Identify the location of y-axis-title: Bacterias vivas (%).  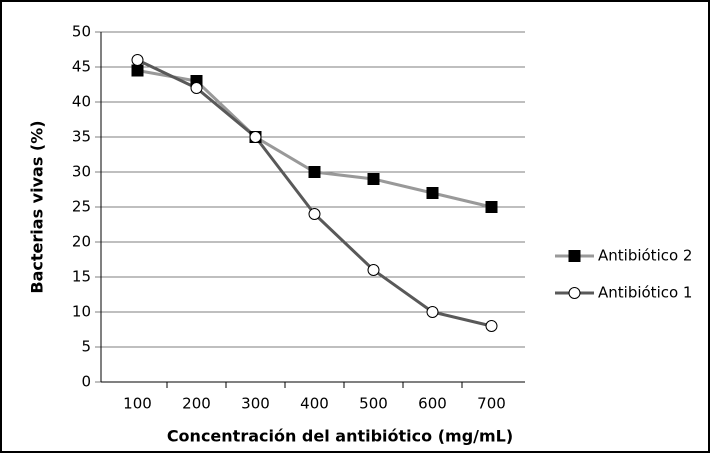
(37, 206).